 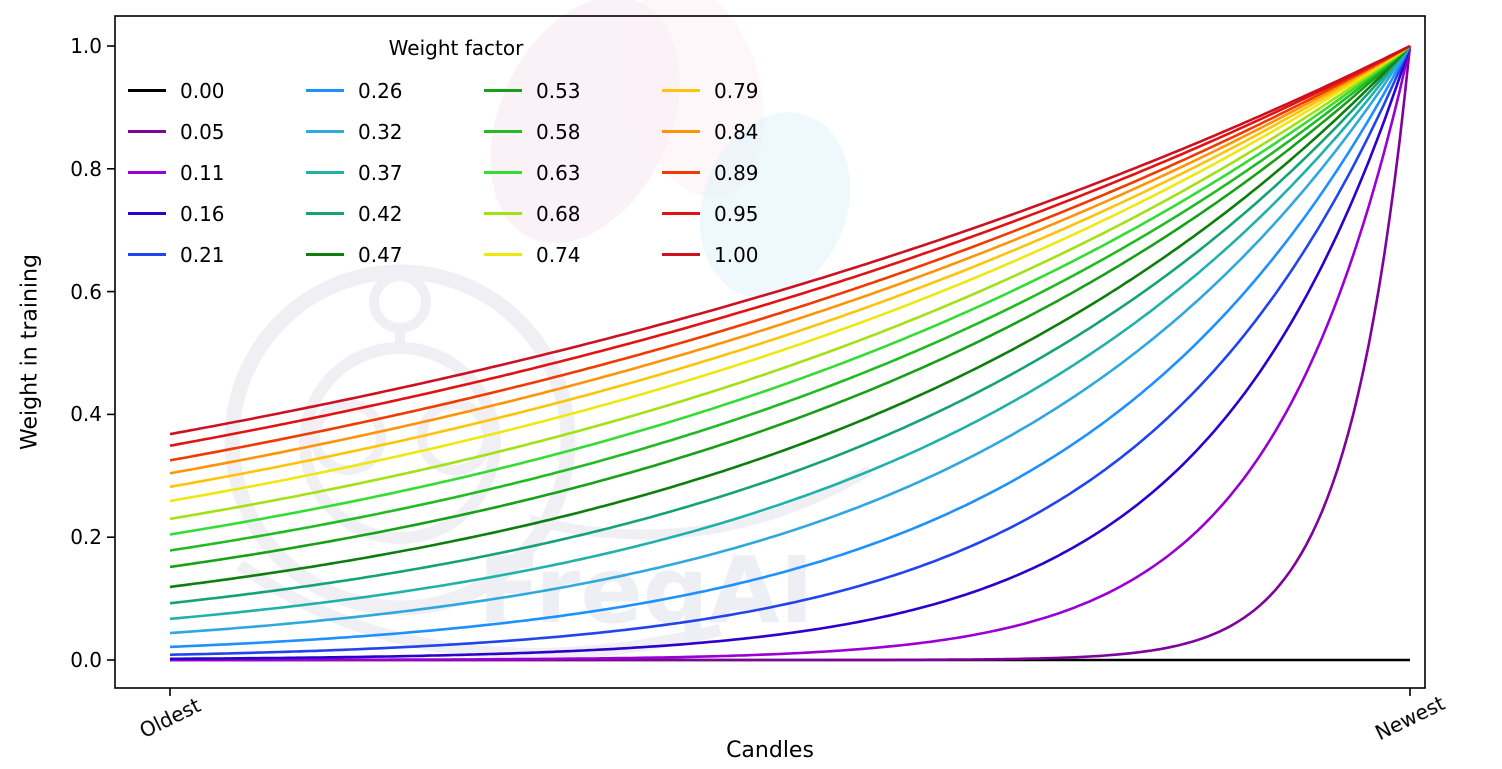 What do you see at coordinates (380, 254) in the screenshot?
I see `legend-label: 0.47` at bounding box center [380, 254].